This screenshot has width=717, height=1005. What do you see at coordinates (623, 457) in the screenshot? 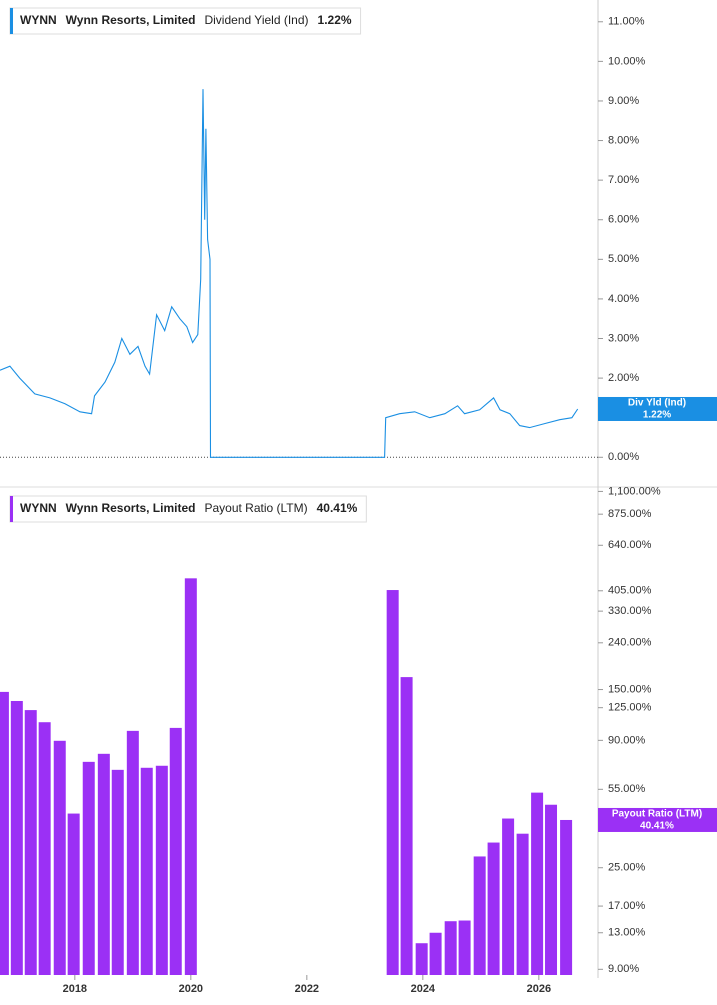
I see `y-tick-label: 0.00%` at bounding box center [623, 457].